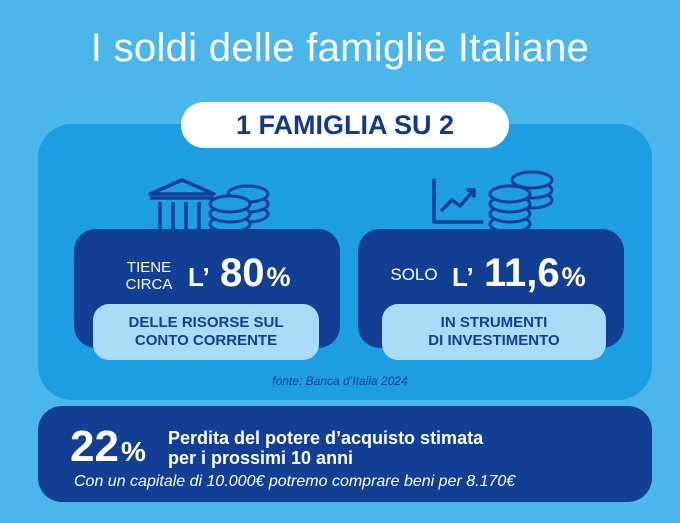 The height and width of the screenshot is (523, 680). I want to click on bottom-label-line2: per i prossimi 10 anni, so click(261, 458).